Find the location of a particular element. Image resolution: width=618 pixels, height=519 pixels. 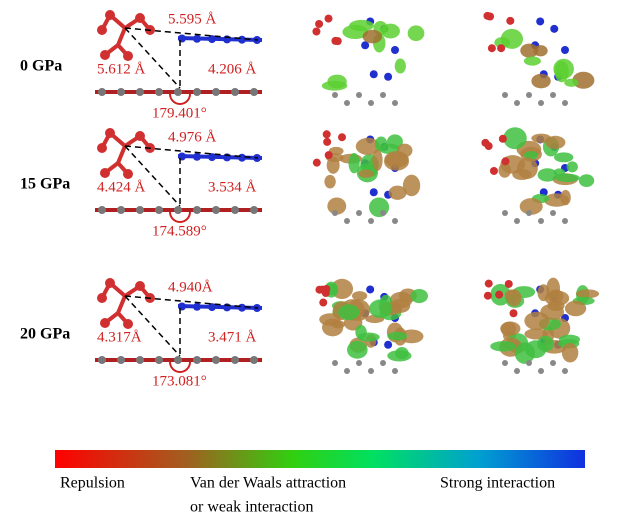

bond is located at coordinates (121, 304).